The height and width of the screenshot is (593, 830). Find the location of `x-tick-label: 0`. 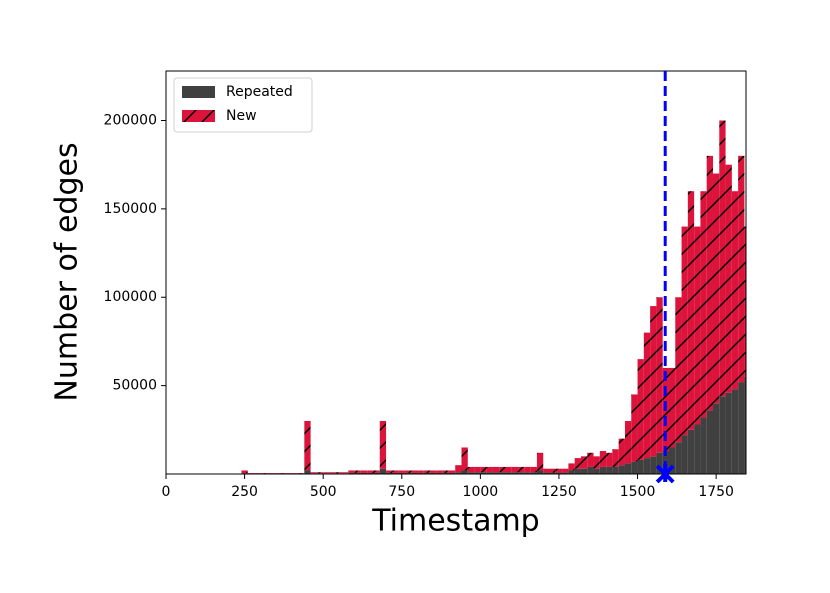

x-tick-label: 0 is located at coordinates (166, 492).